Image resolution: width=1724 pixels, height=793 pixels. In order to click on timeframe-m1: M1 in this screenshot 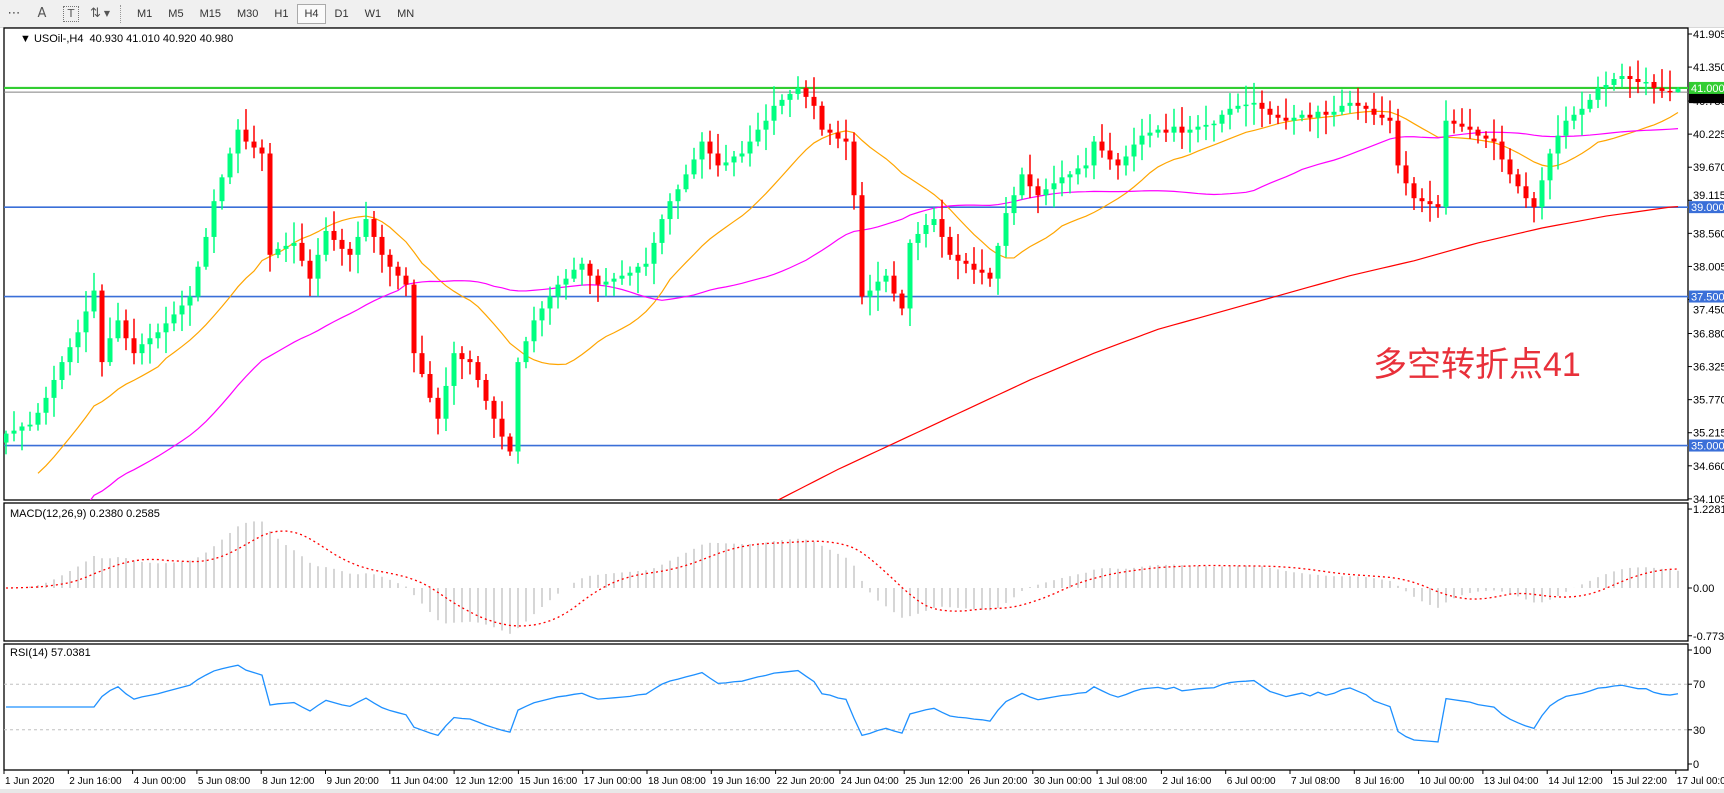, I will do `click(145, 13)`.